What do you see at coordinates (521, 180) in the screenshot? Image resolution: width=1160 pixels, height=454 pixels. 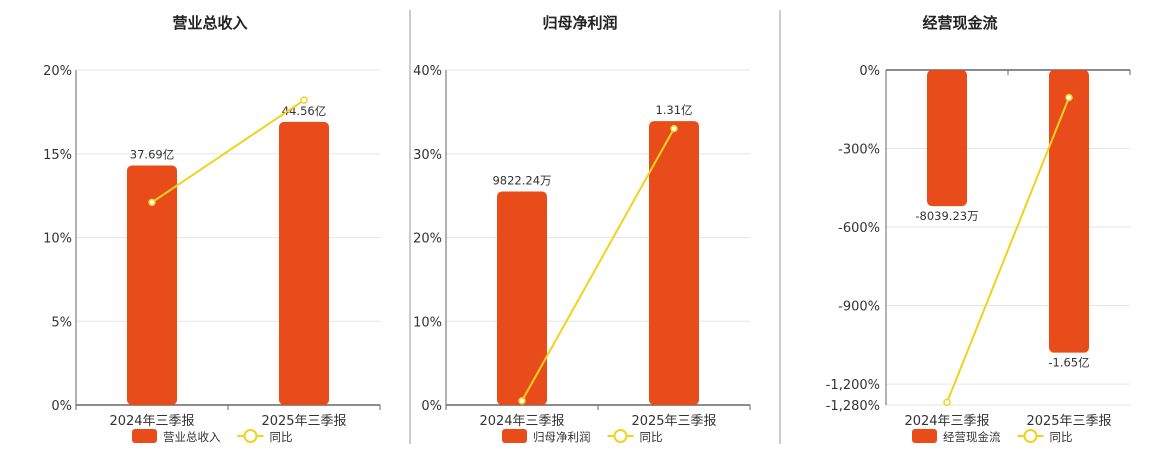 I see `bar-data-label: 9822.24万` at bounding box center [521, 180].